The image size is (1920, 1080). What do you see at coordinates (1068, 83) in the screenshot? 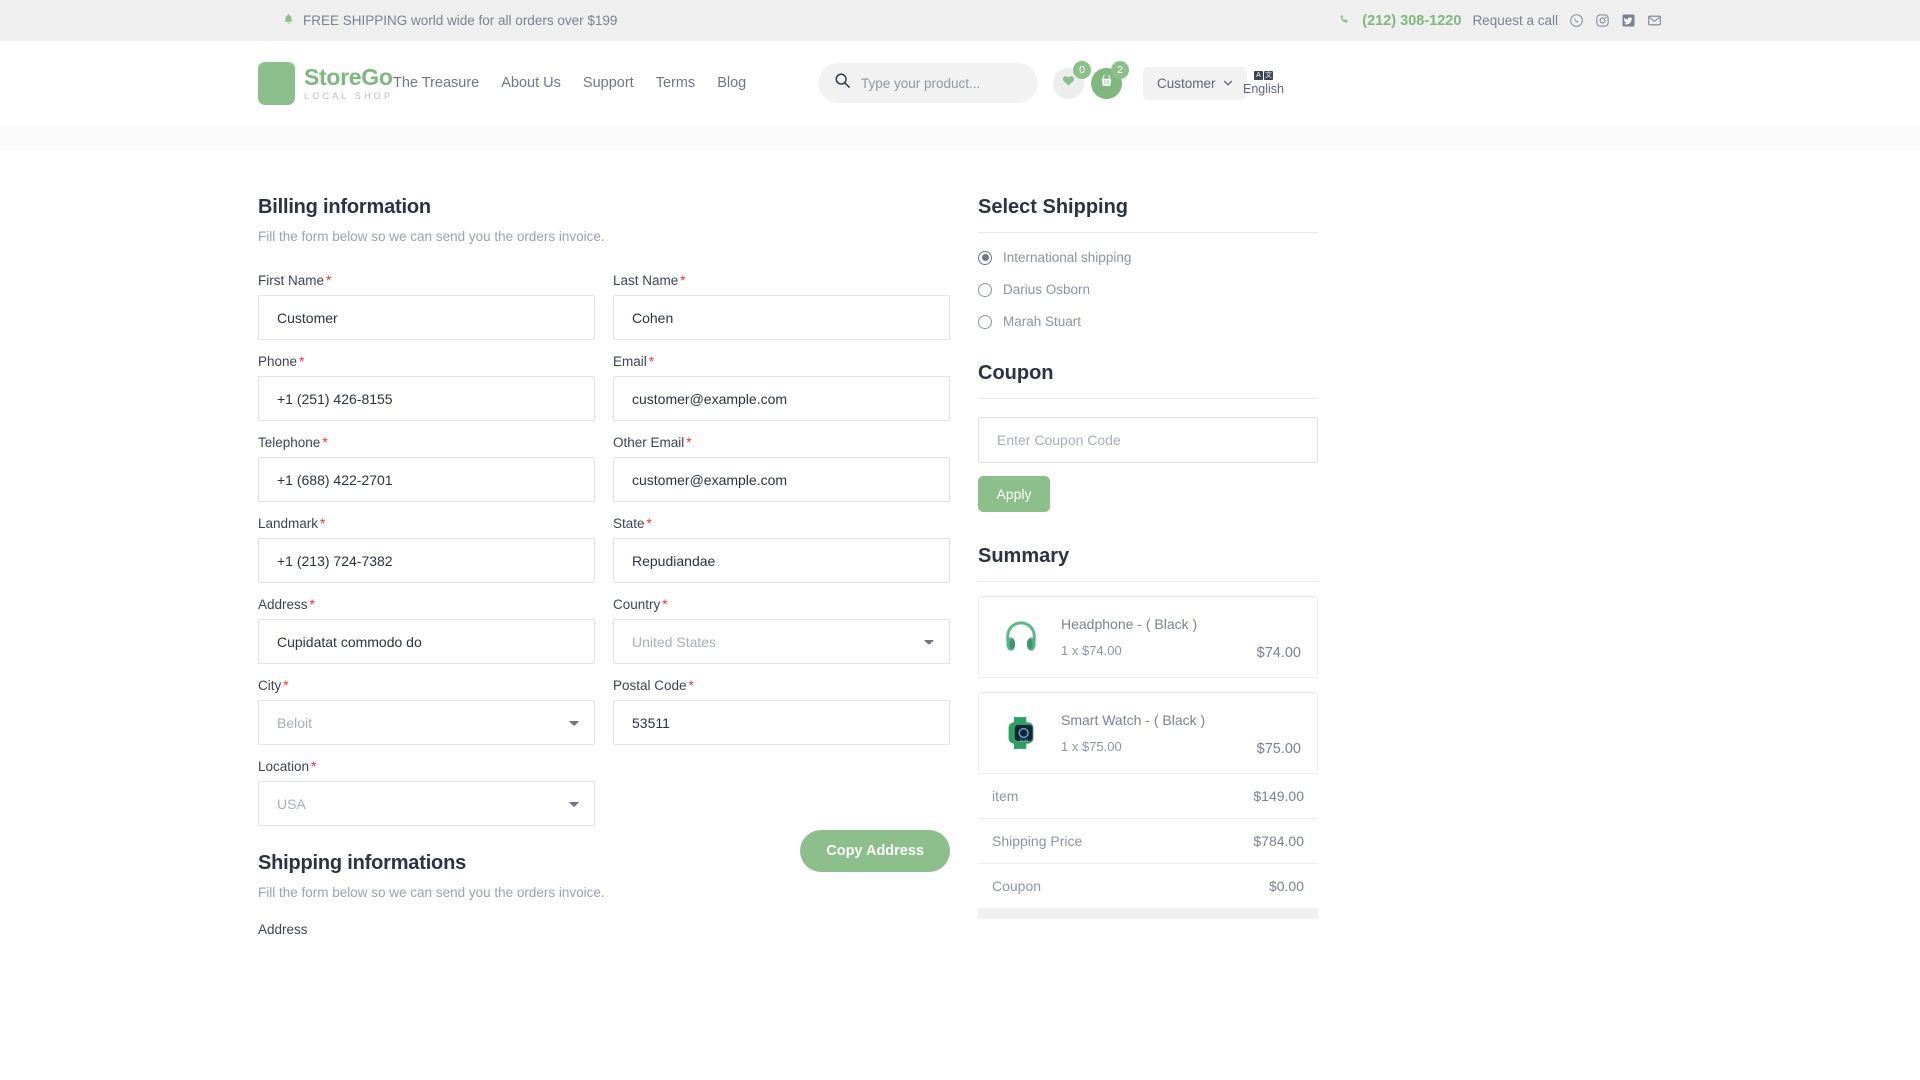
I see `heart-icon` at bounding box center [1068, 83].